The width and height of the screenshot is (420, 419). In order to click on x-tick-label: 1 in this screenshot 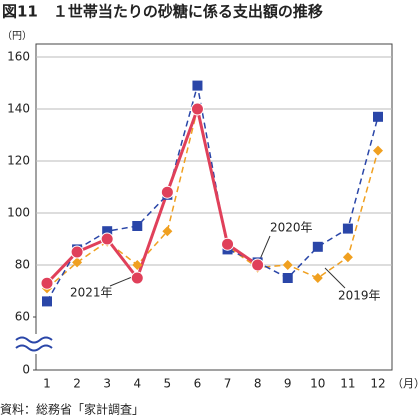, I will do `click(47, 384)`.